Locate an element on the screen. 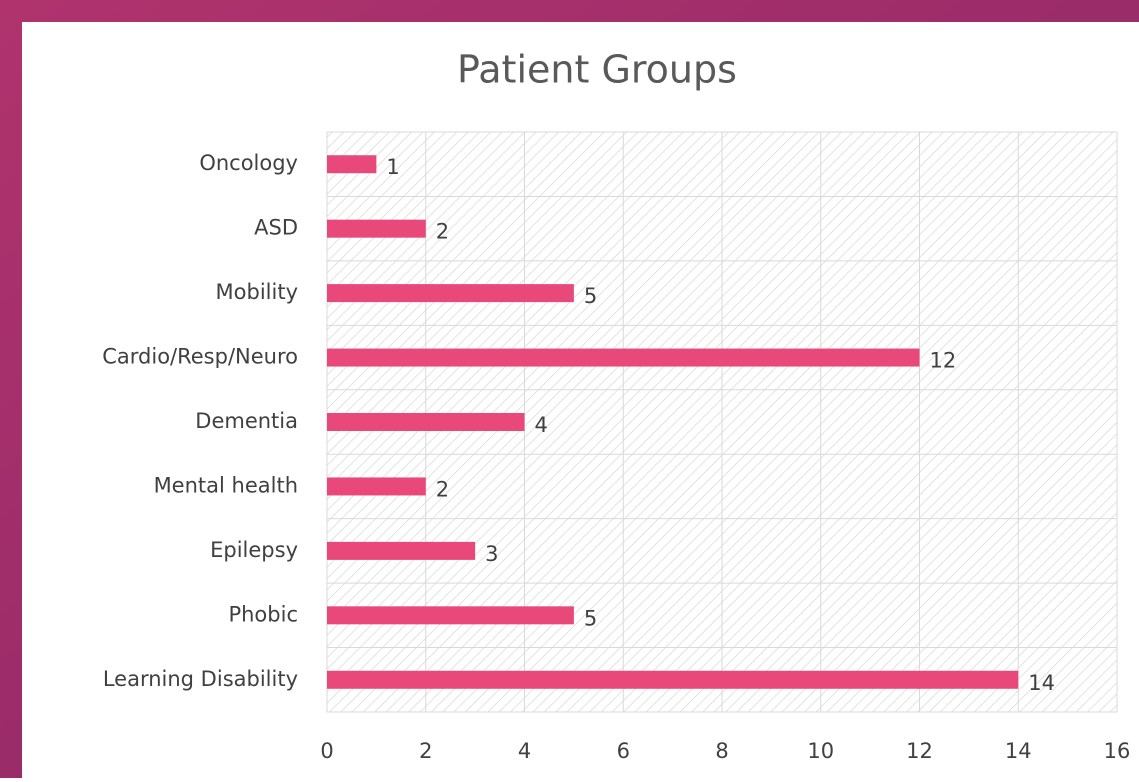  x-tick-label: 2 is located at coordinates (425, 751).